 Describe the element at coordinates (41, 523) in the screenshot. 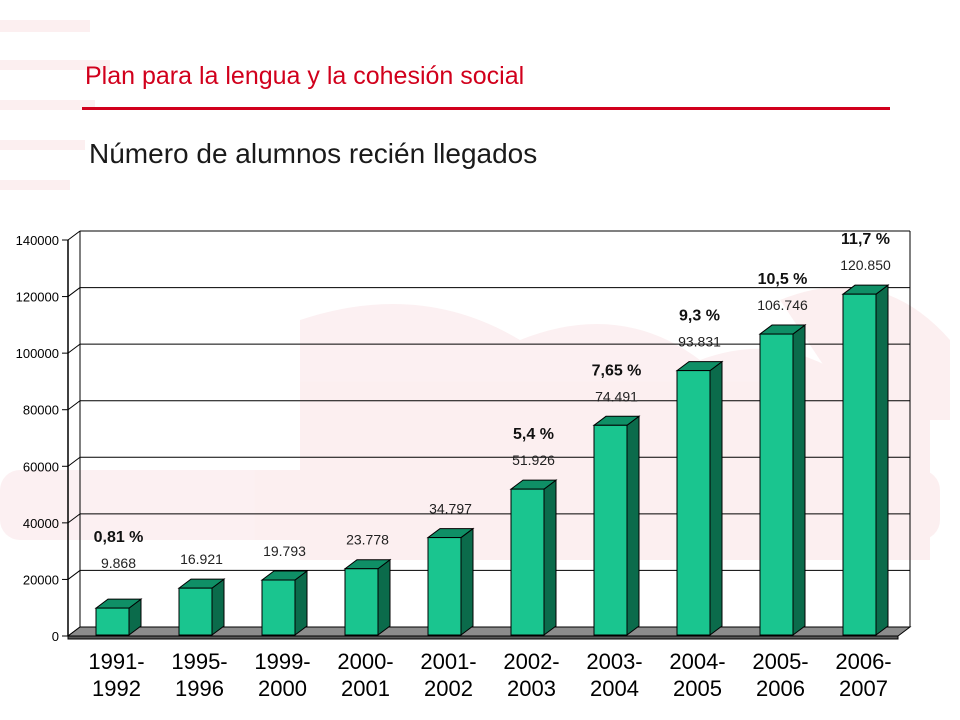

I see `y-tick-label: 40000` at that location.